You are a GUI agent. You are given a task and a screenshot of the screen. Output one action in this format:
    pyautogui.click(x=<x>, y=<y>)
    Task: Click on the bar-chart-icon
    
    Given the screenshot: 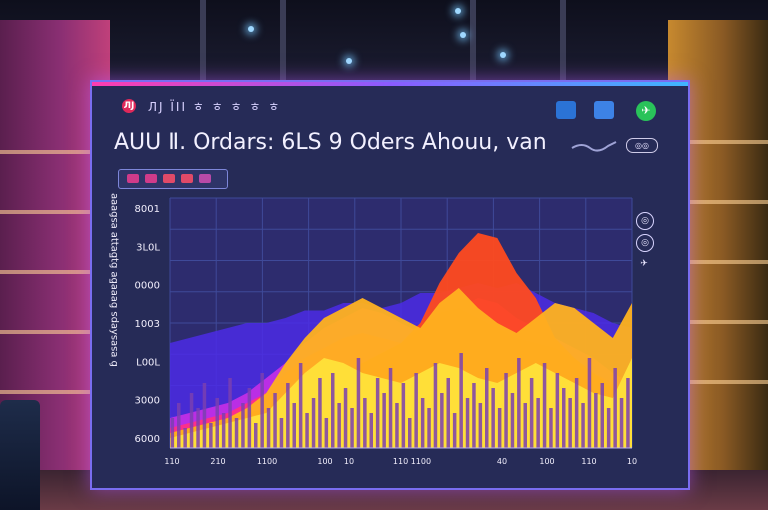 What is the action you would take?
    pyautogui.click(x=566, y=110)
    